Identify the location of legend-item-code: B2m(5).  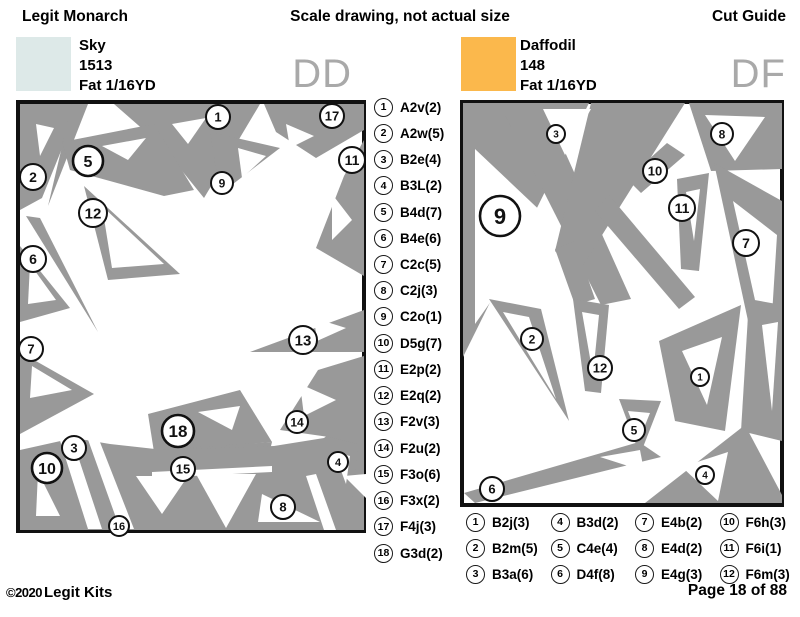
(515, 548).